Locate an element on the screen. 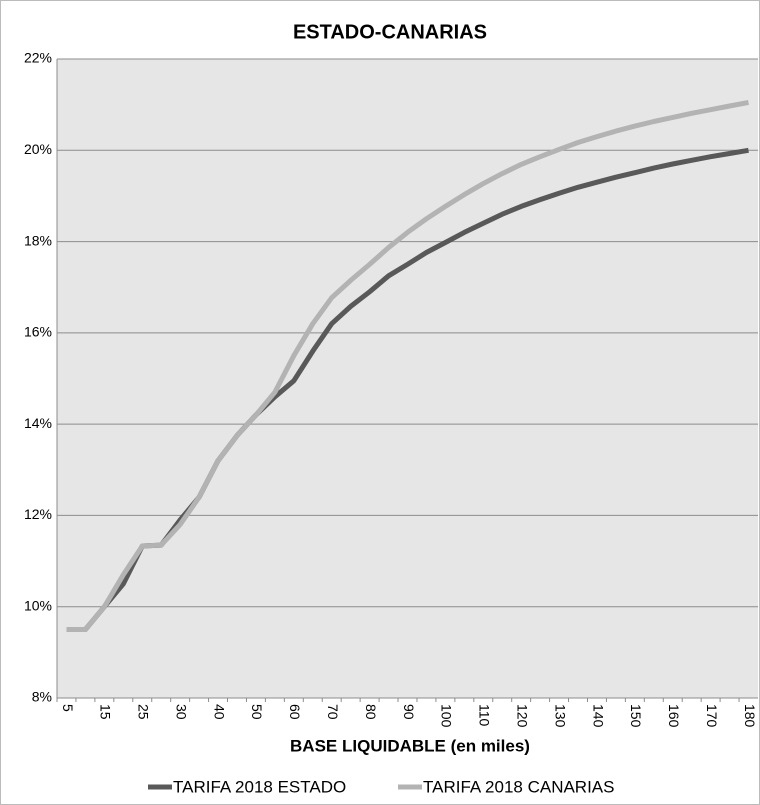  x-axis-label: BASE LIQUIDABLE (en miles) is located at coordinates (410, 745).